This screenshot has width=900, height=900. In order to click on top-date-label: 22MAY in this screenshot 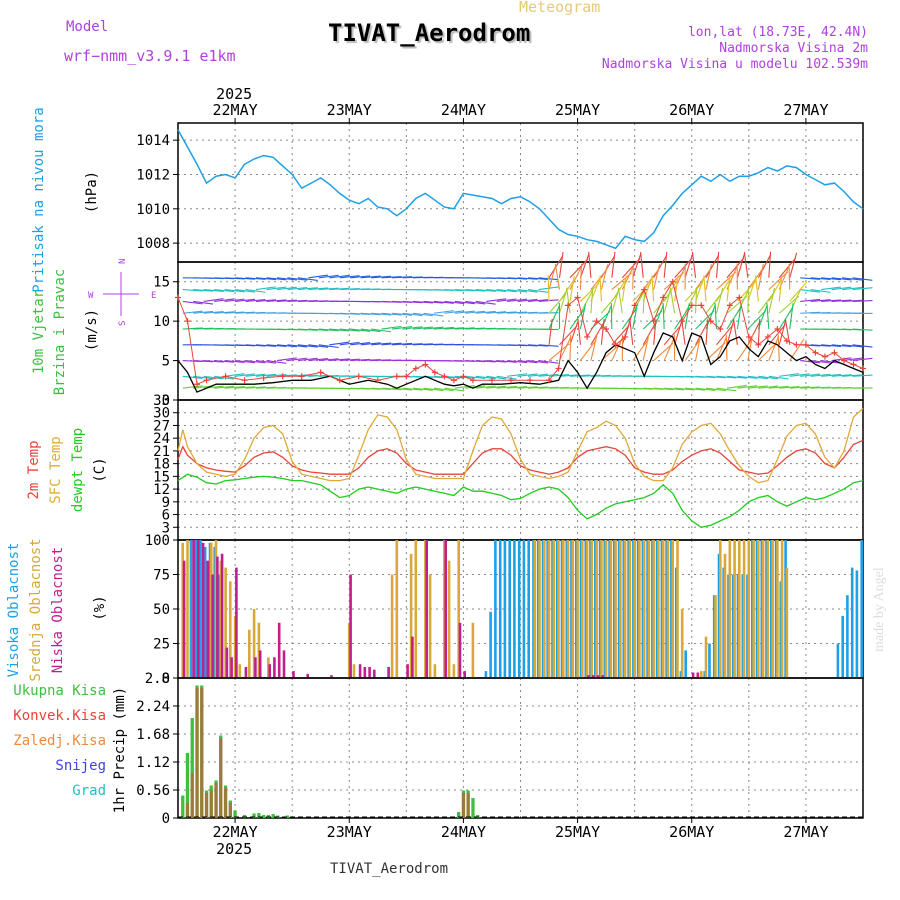, I will do `click(235, 110)`.